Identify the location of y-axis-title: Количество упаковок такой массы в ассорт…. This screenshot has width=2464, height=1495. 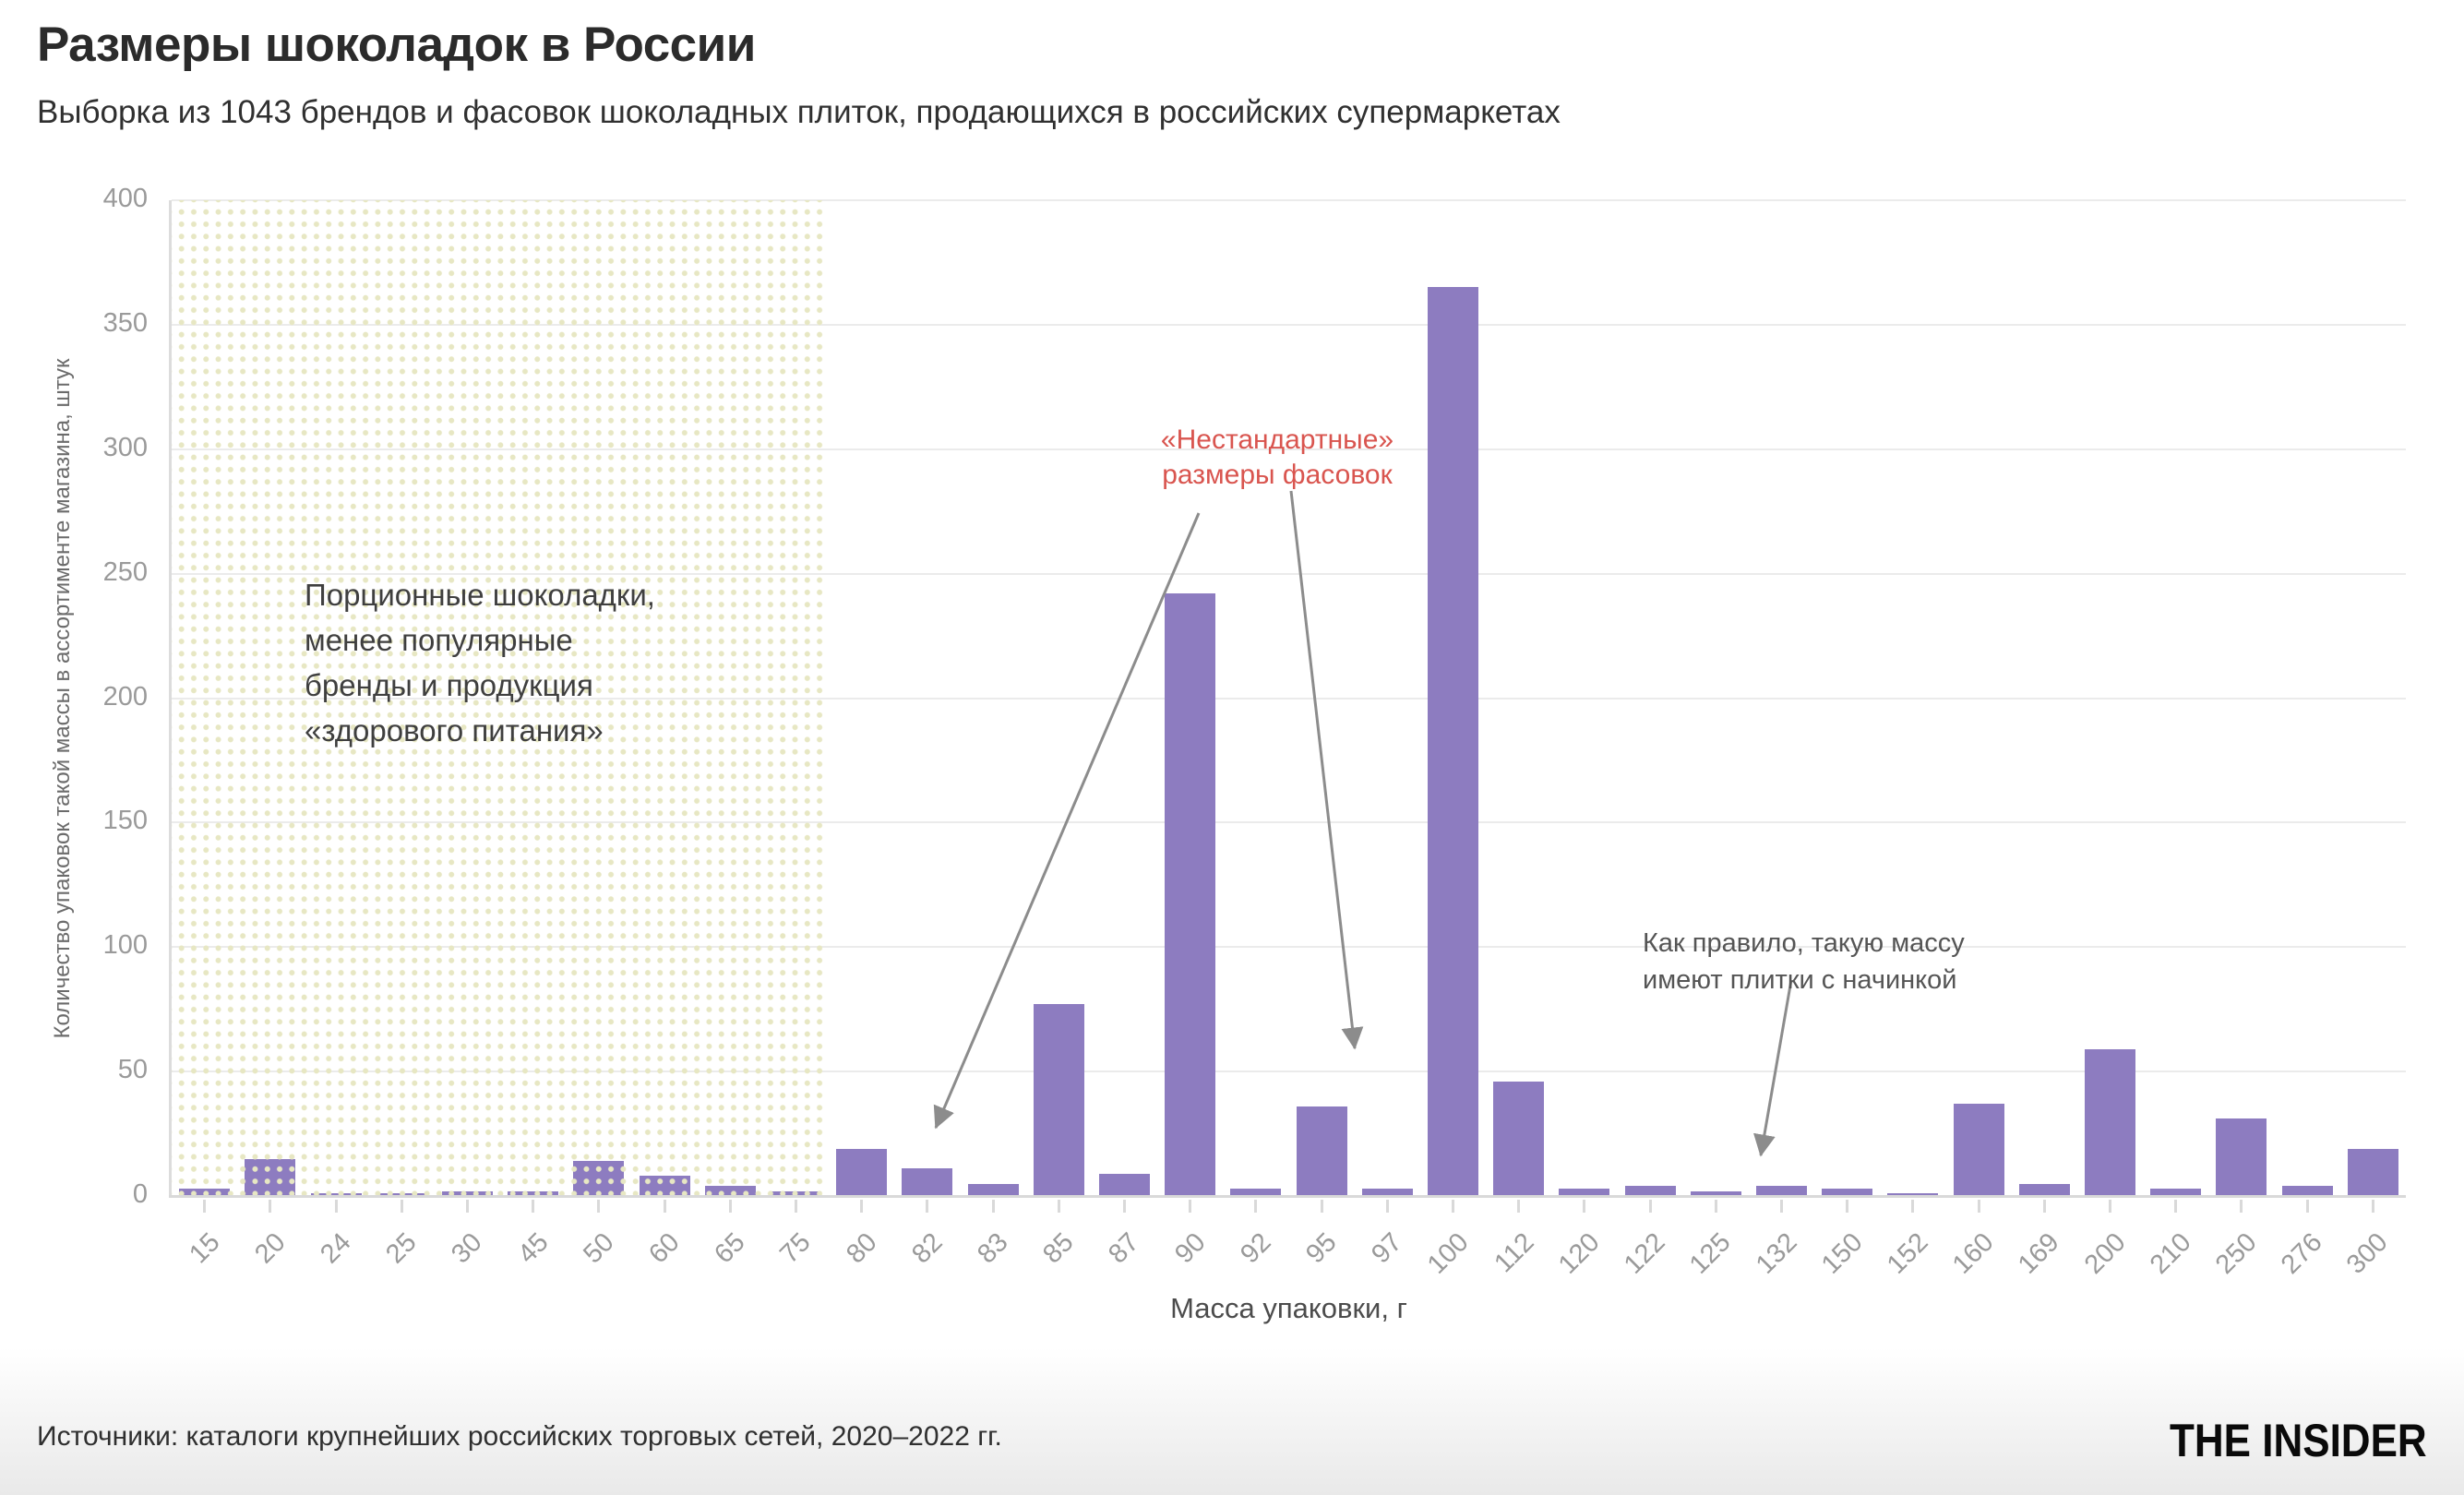
(62, 698).